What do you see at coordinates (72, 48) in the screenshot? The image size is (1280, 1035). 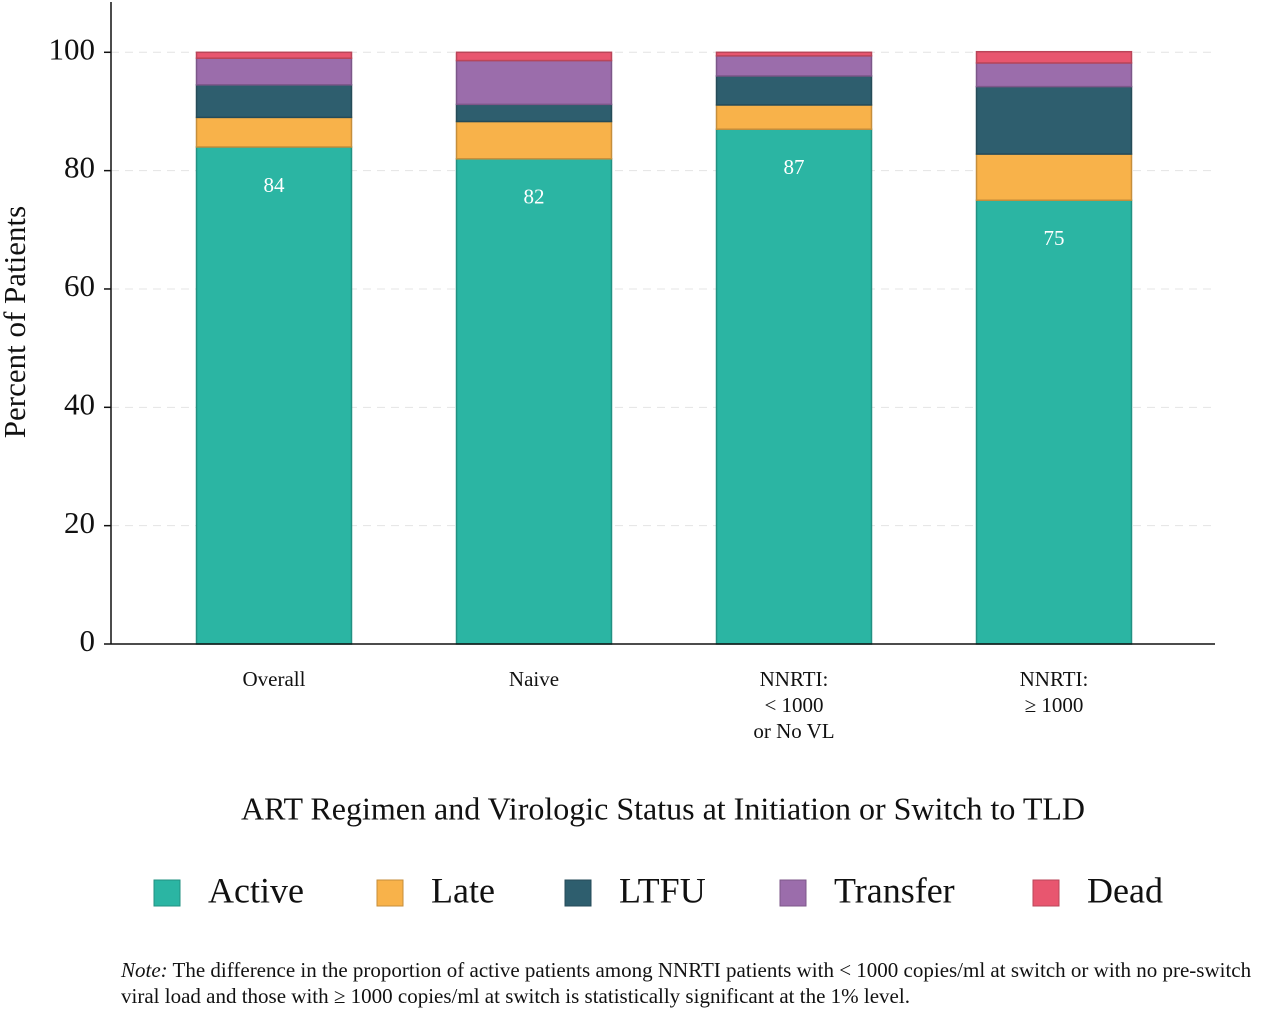 I see `y-tick-label: 100` at bounding box center [72, 48].